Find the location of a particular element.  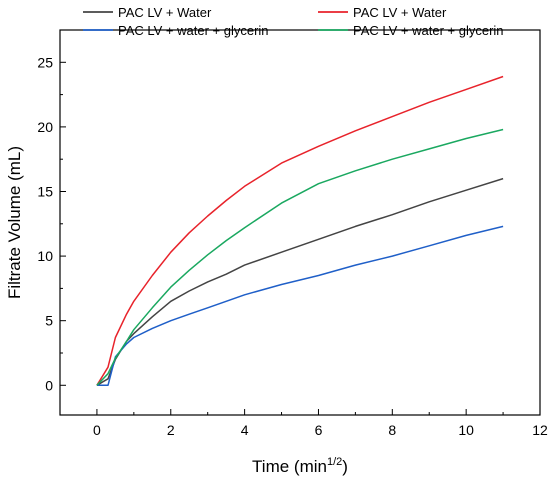

x-tick-label: 12 is located at coordinates (540, 430).